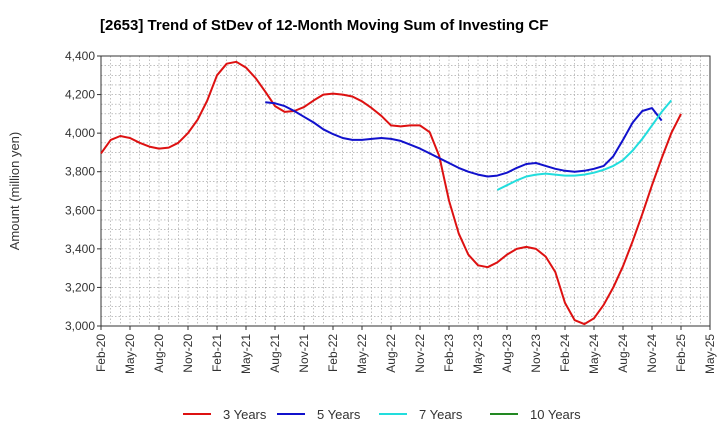  Describe the element at coordinates (710, 354) in the screenshot. I see `x-tick-label: May-25` at that location.